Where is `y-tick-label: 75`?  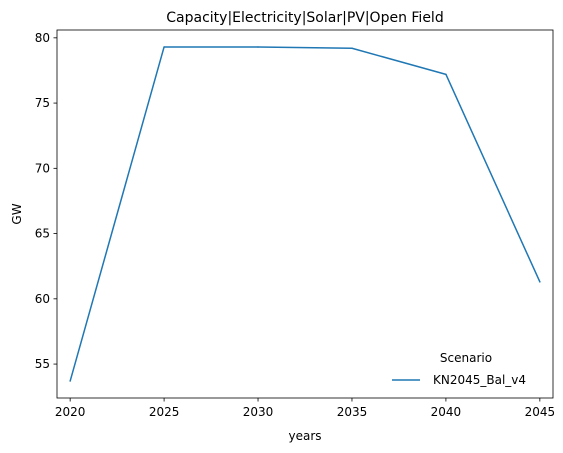
y-tick-label: 75 is located at coordinates (42, 103).